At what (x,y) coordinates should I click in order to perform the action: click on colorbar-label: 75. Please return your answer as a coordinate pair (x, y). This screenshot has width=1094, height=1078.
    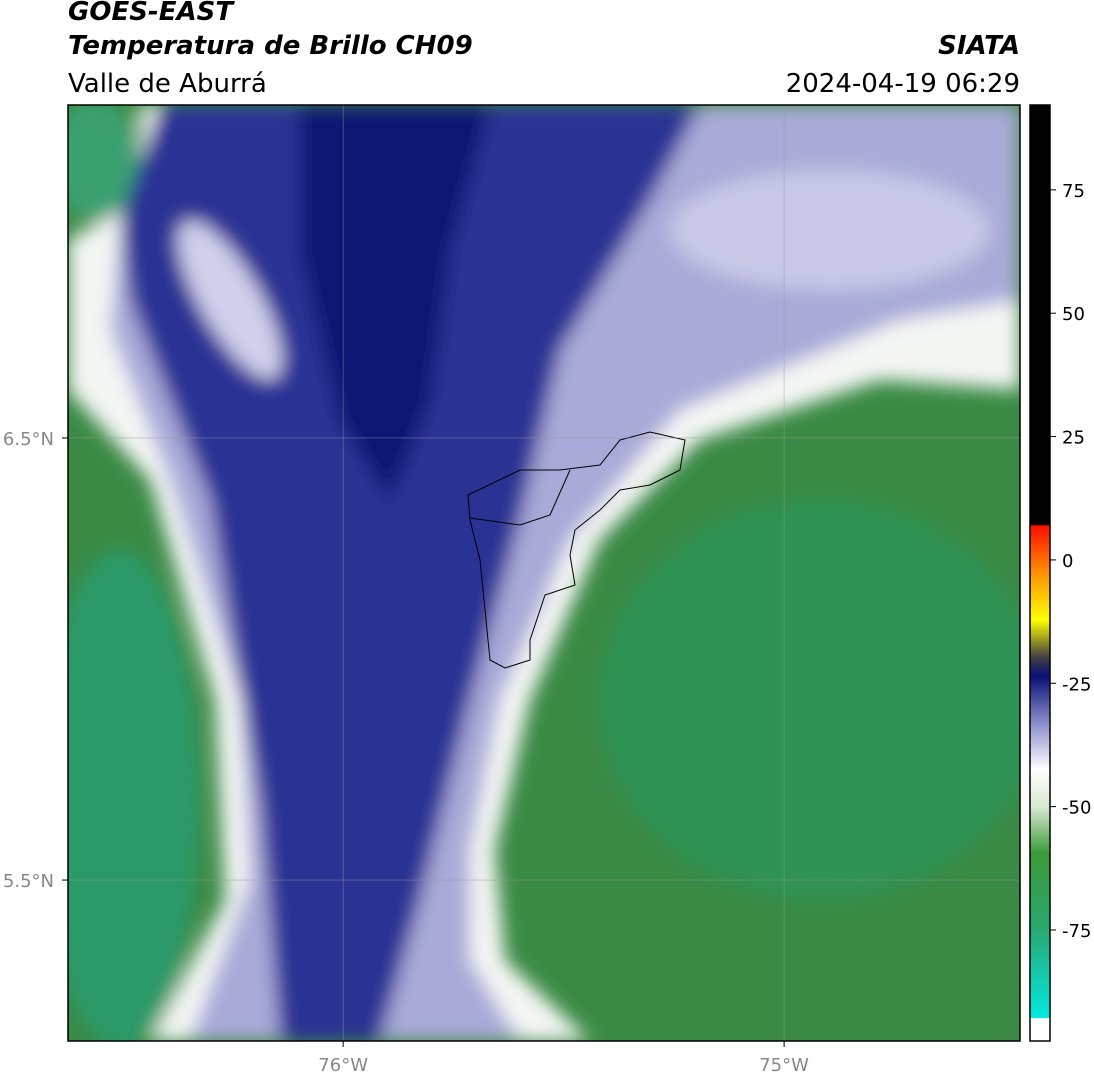
    Looking at the image, I should click on (1073, 191).